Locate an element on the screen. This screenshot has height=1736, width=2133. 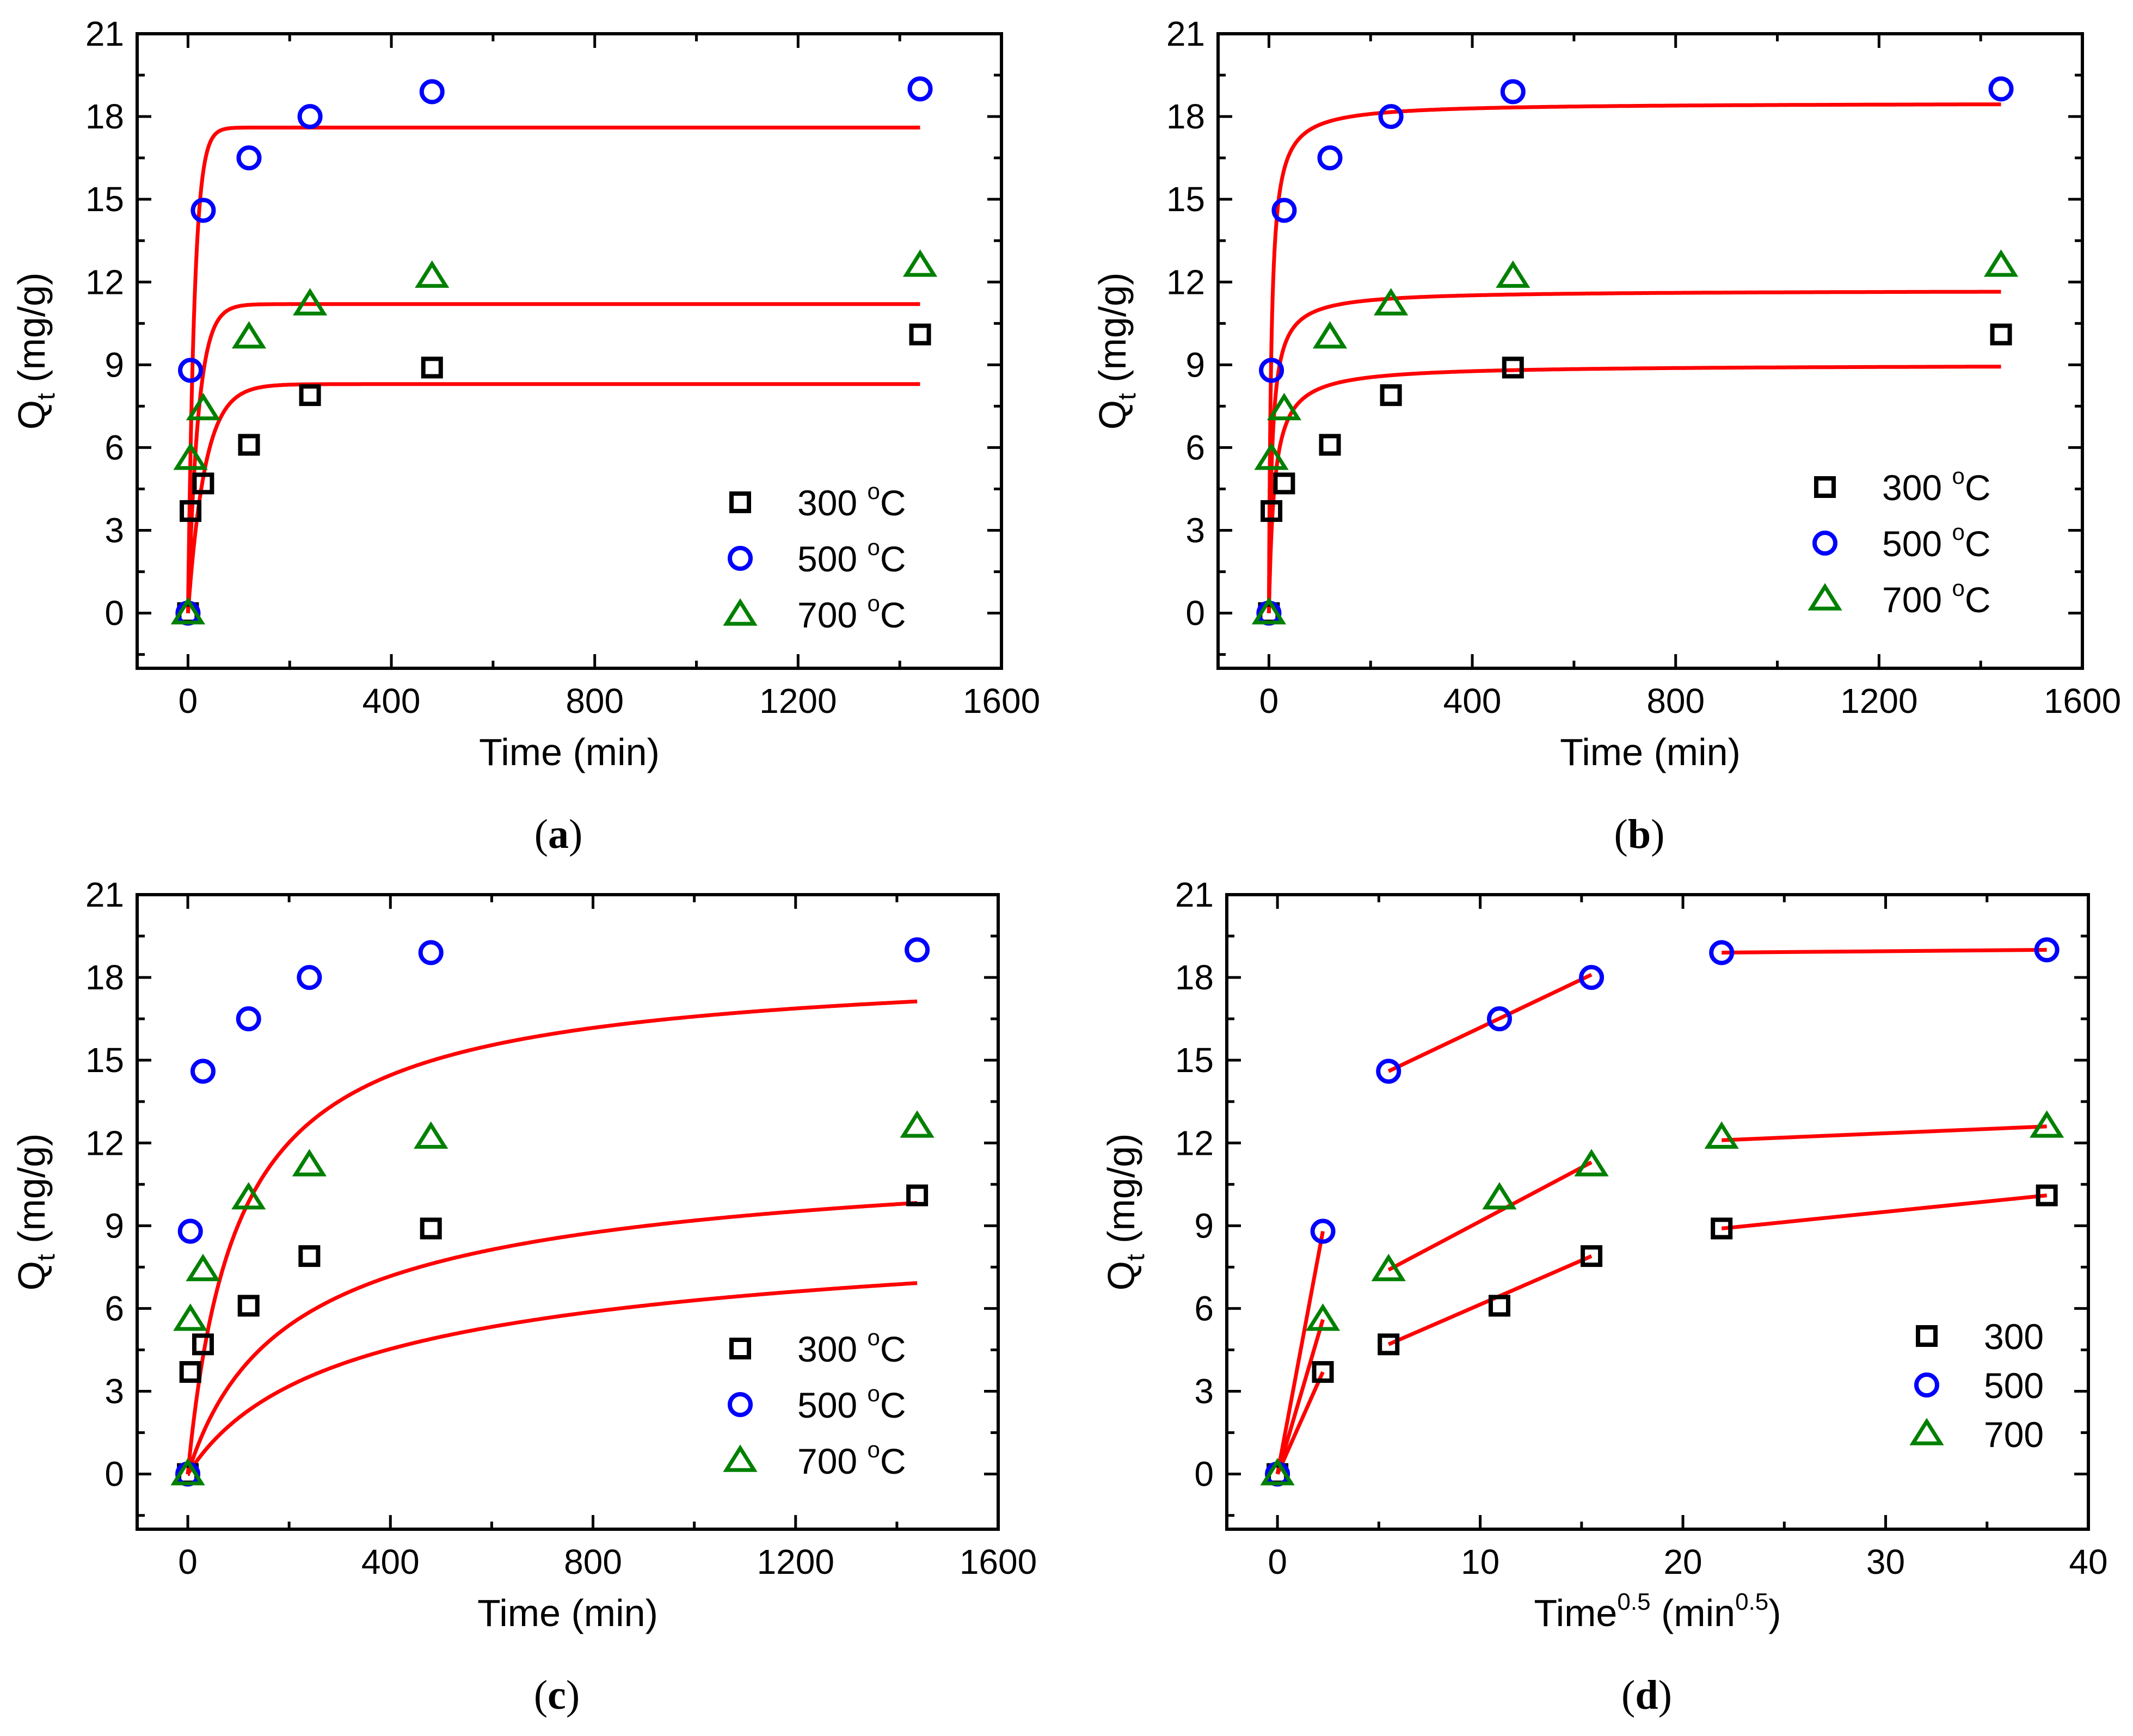
y-tick-label: 9 is located at coordinates (114, 1225).